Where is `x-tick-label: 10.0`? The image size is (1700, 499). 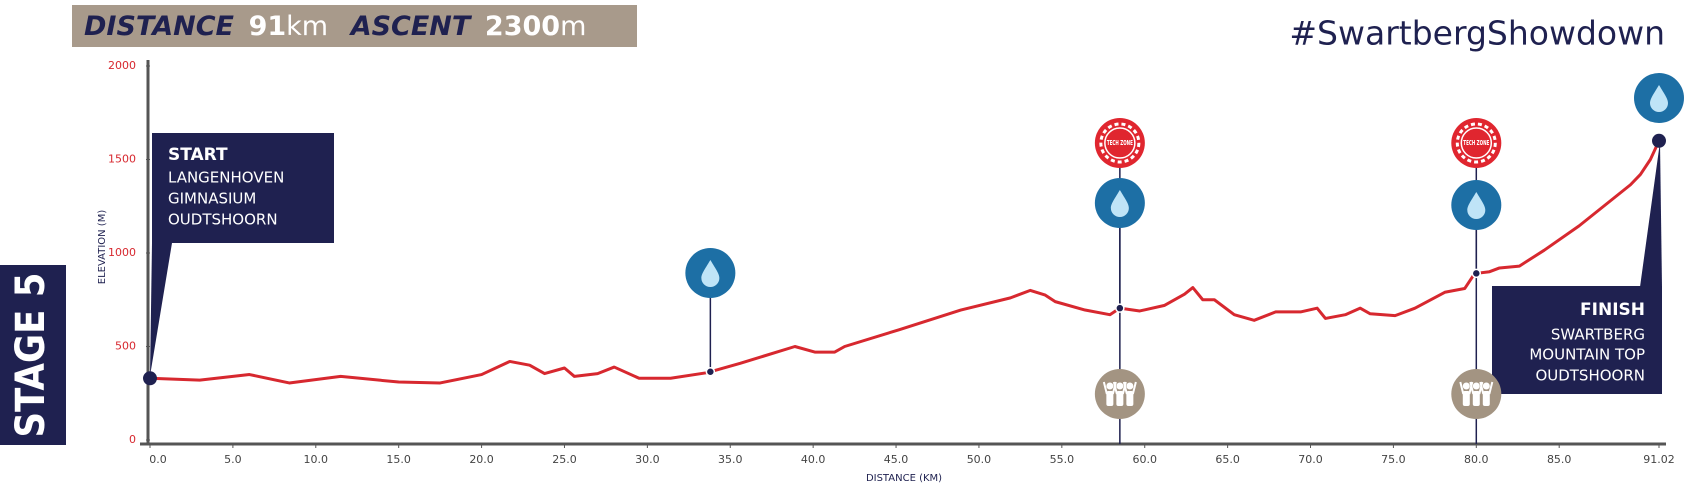
x-tick-label: 10.0 is located at coordinates (316, 459).